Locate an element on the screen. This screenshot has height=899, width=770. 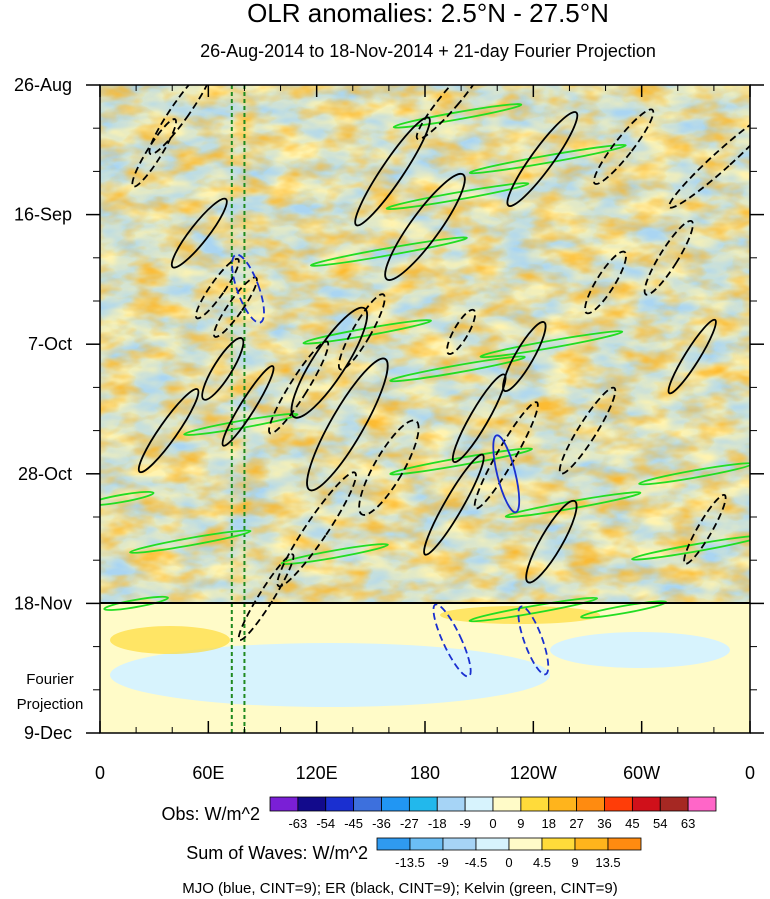
y-tick-label: 7-Oct is located at coordinates (50, 344).